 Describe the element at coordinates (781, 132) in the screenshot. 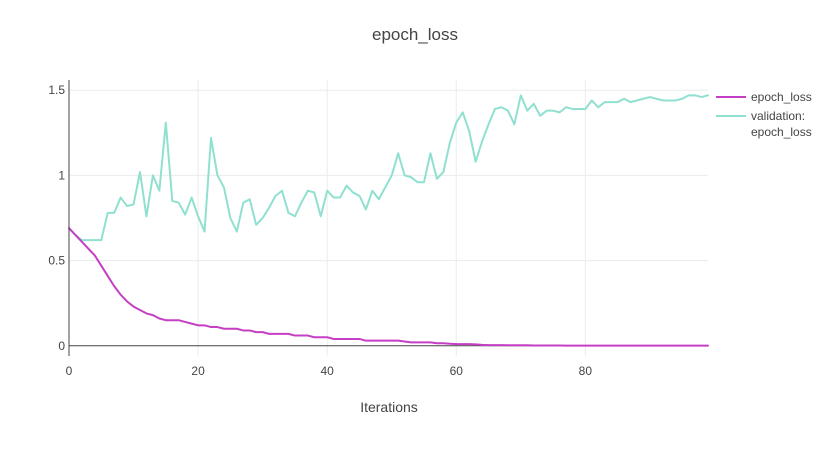

I see `legend-label-1-1: epoch_loss` at that location.